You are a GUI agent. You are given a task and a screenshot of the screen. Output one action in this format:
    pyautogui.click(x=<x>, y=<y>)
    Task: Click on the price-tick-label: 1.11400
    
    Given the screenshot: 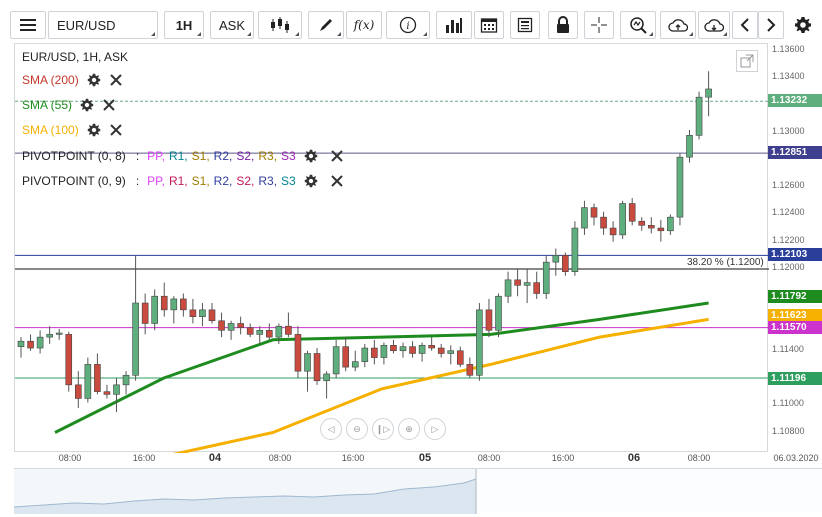 What is the action you would take?
    pyautogui.click(x=788, y=348)
    